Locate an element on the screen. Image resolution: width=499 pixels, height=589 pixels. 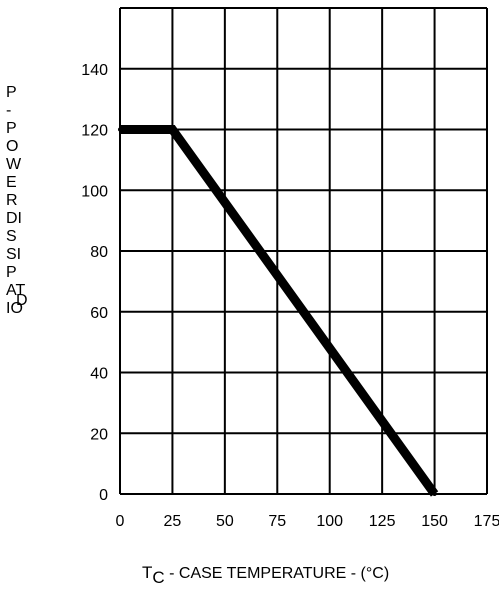
y-axis-label-line: E is located at coordinates (11, 182).